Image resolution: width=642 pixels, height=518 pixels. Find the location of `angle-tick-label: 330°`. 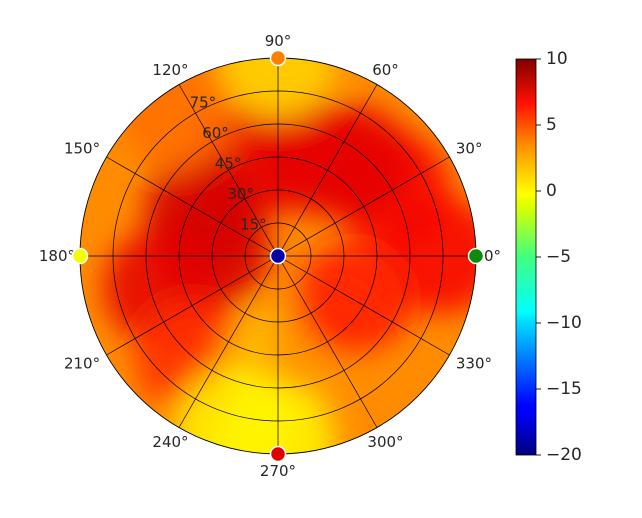

angle-tick-label: 330° is located at coordinates (474, 364).